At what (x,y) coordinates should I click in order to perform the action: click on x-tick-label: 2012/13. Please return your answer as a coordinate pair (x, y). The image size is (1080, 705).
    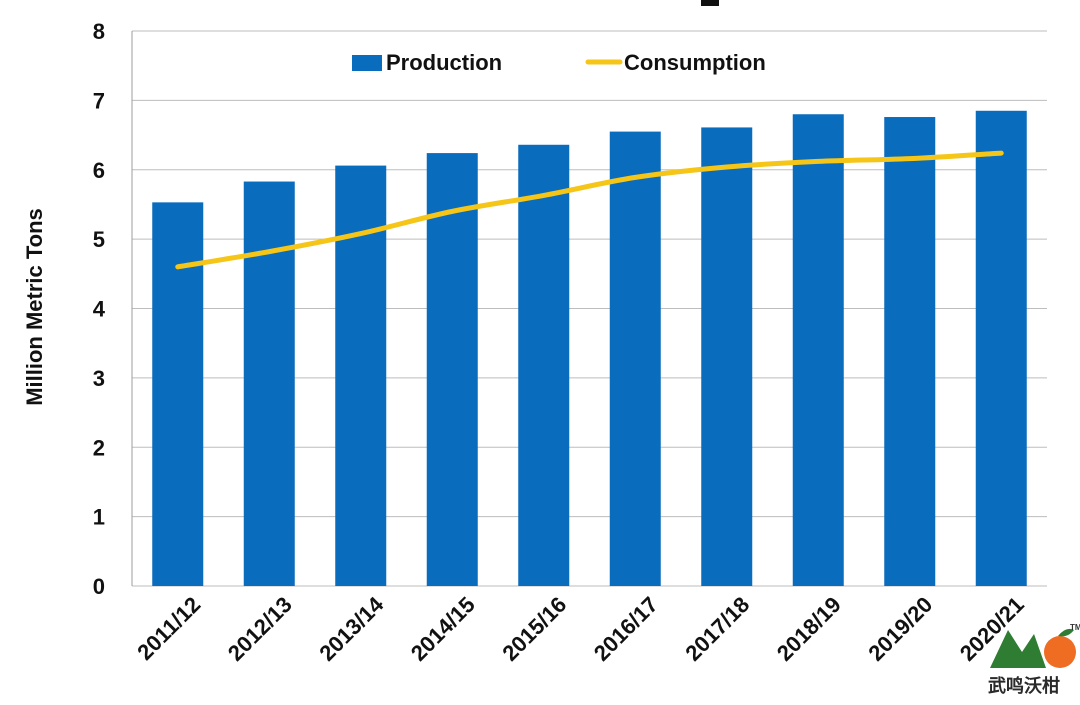
    Looking at the image, I should click on (260, 629).